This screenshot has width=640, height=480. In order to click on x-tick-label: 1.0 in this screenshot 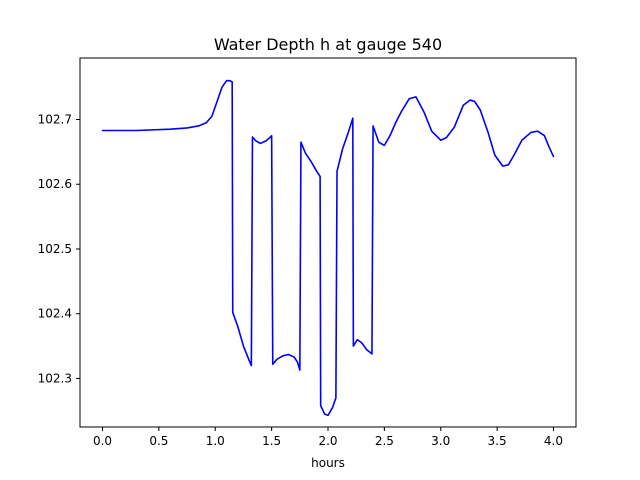, I will do `click(215, 441)`.